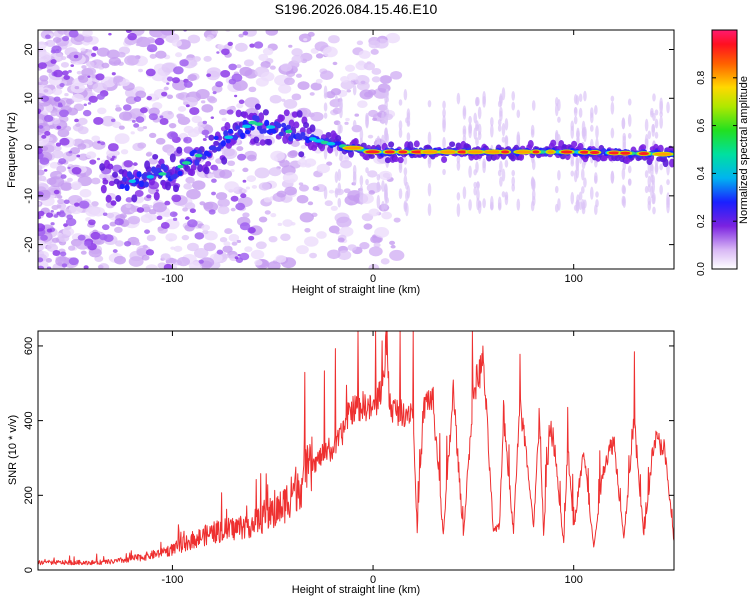  I want to click on x-tick-label: -100, so click(172, 580).